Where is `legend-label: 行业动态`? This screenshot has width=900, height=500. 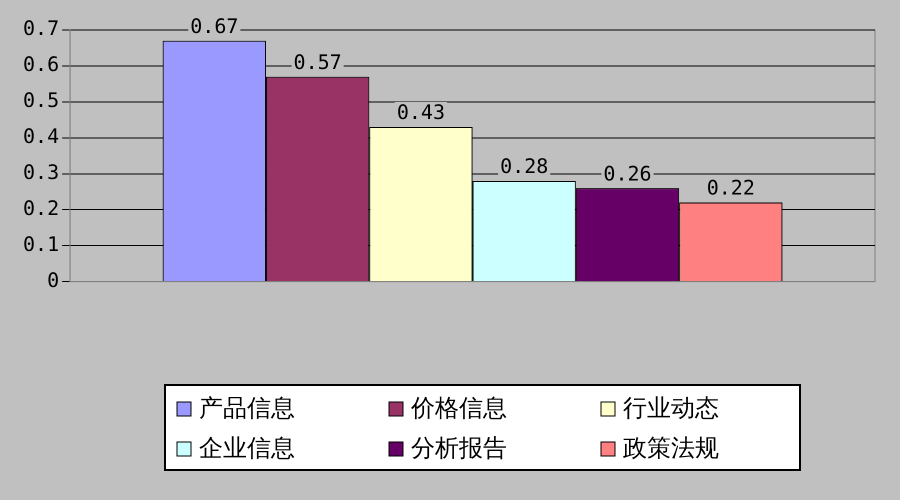
legend-label: 行业动态 is located at coordinates (671, 408).